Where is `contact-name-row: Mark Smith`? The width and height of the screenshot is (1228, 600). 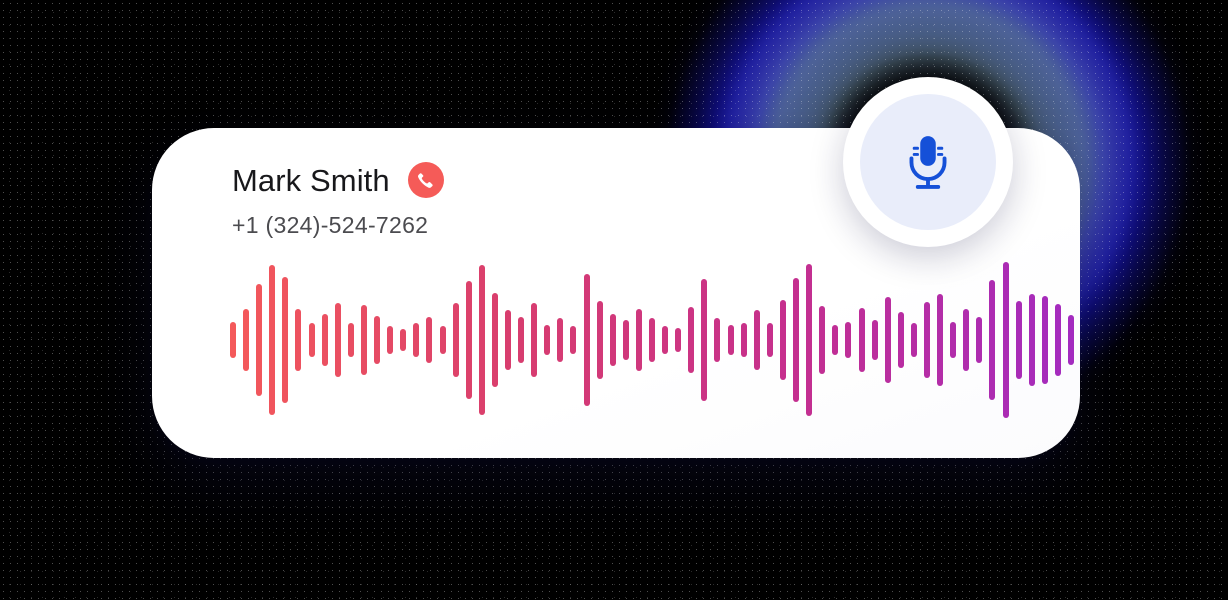
contact-name-row: Mark Smith is located at coordinates (338, 180).